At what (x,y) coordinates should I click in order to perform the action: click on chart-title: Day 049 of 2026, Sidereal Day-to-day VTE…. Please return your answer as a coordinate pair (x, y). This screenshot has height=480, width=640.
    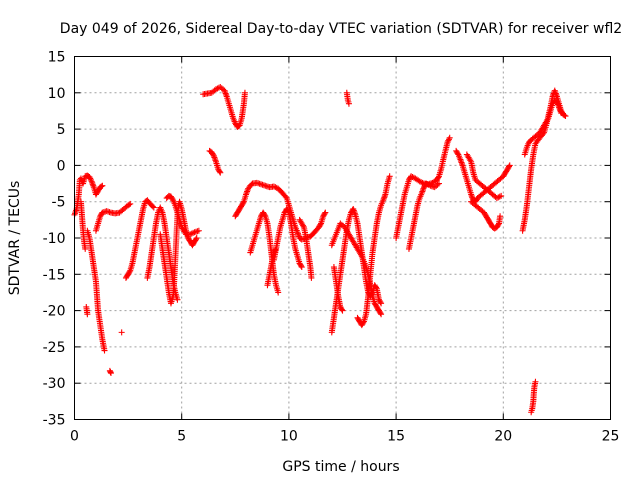
    Looking at the image, I should click on (341, 29).